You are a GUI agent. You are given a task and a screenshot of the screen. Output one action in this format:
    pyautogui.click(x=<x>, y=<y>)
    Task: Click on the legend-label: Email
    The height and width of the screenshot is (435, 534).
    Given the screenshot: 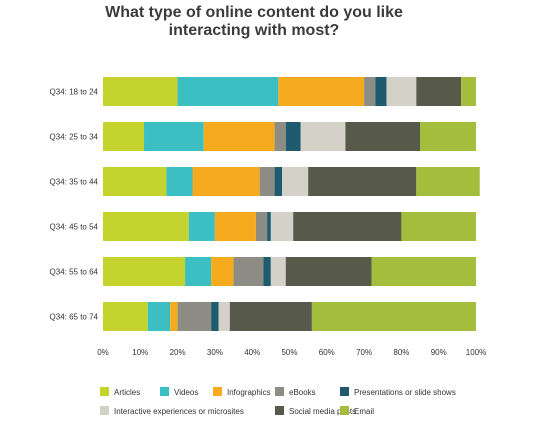 What is the action you would take?
    pyautogui.click(x=364, y=411)
    